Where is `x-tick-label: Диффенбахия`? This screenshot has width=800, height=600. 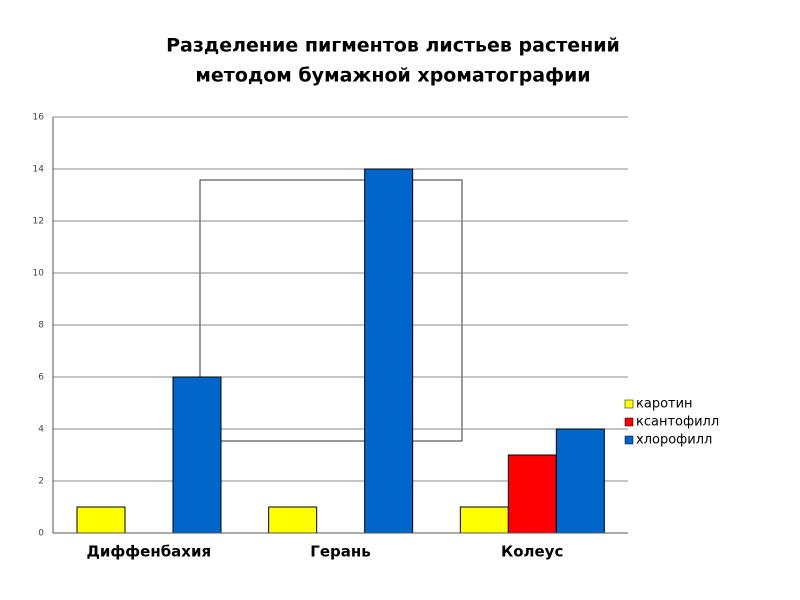 x-tick-label: Диффенбахия is located at coordinates (149, 552).